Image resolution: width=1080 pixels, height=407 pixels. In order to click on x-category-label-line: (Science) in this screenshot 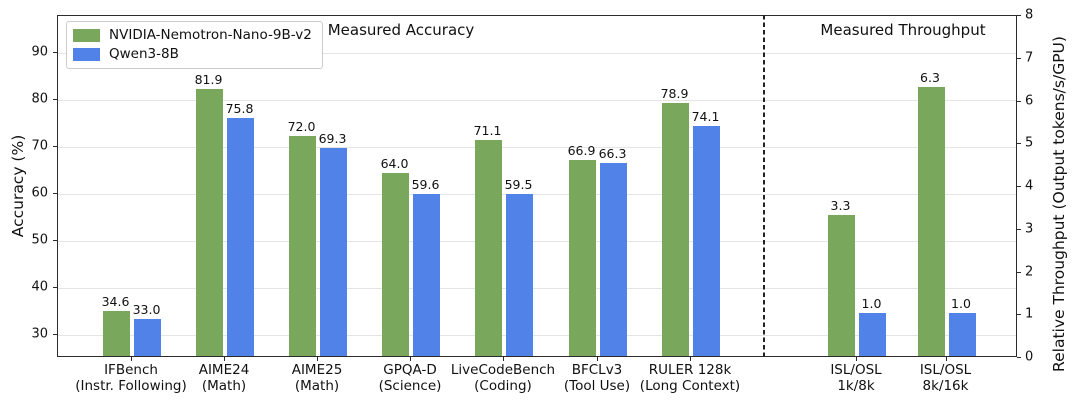, I will do `click(410, 386)`.